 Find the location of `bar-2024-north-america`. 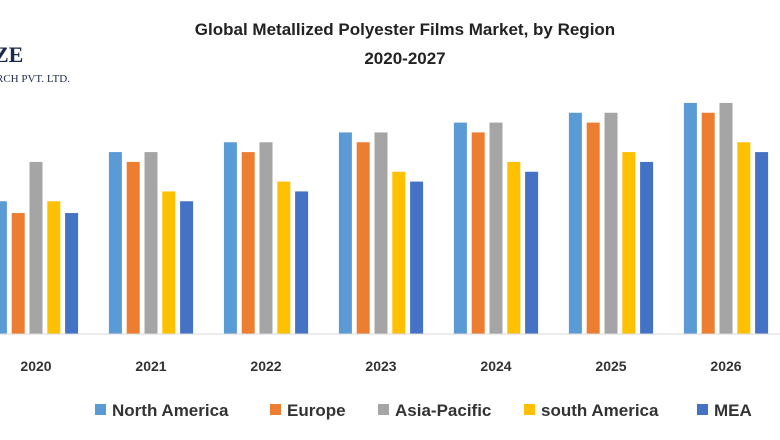

bar-2024-north-america is located at coordinates (460, 228).